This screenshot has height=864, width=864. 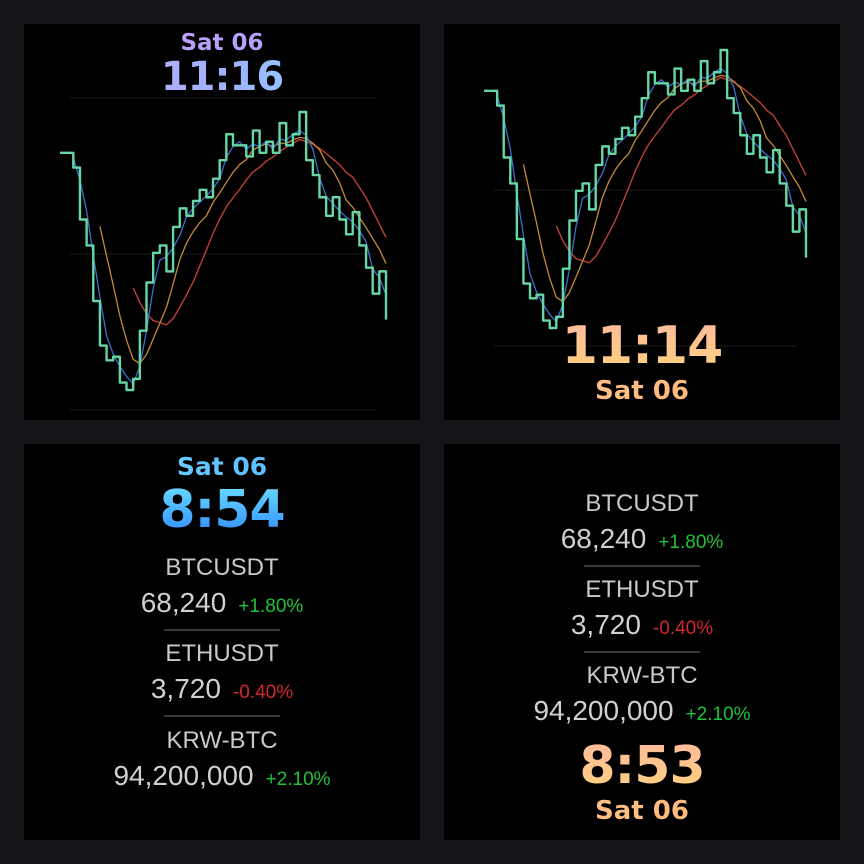 I want to click on clock-time: 8:53, so click(x=642, y=766).